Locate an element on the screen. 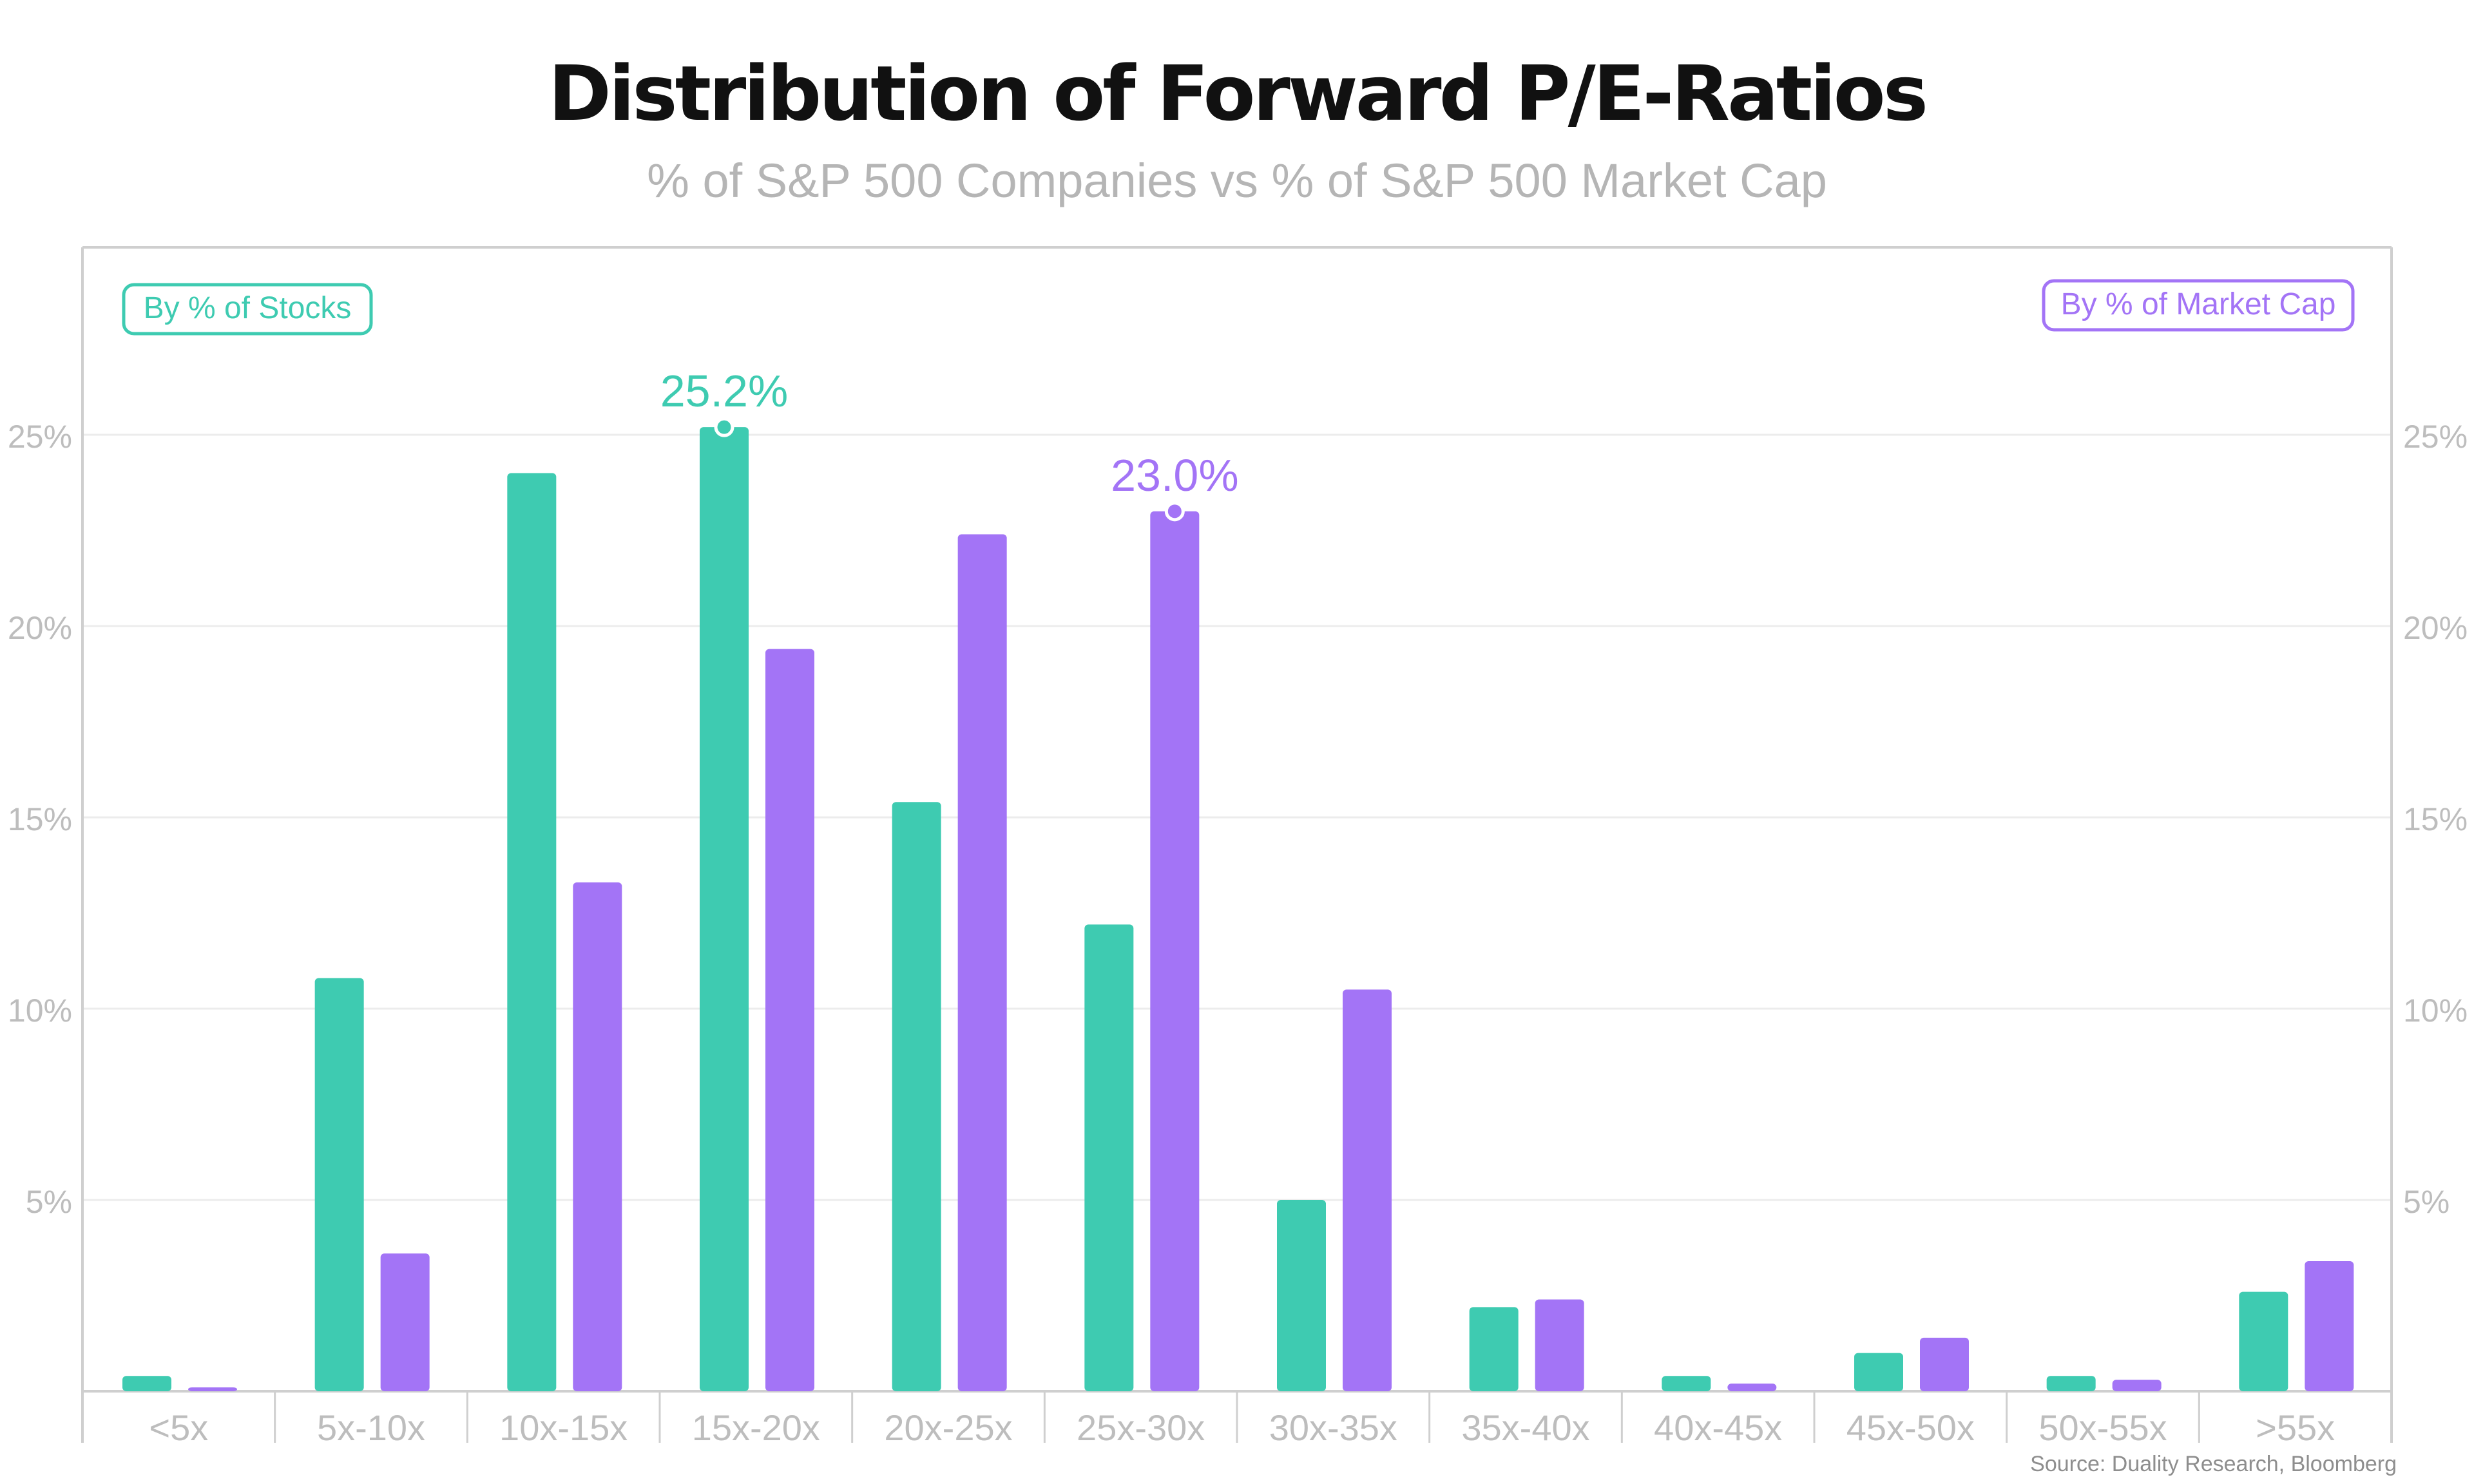  annotations: 25.2% 23.0% is located at coordinates (949, 444).